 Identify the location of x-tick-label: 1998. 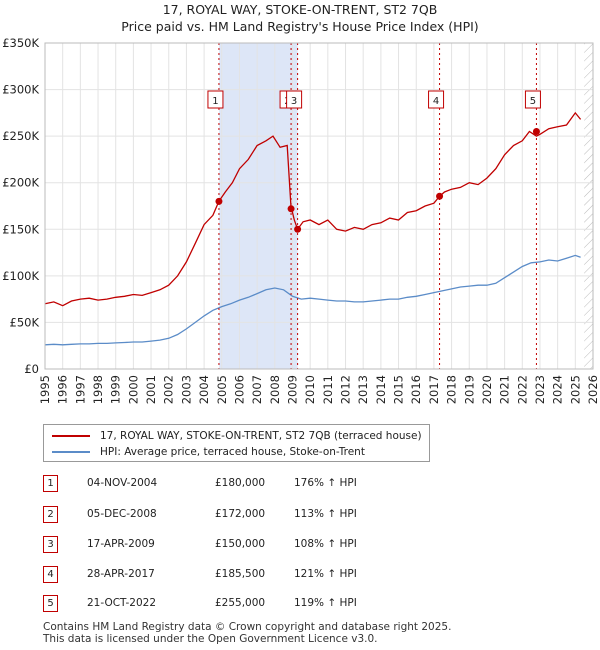
(98, 389).